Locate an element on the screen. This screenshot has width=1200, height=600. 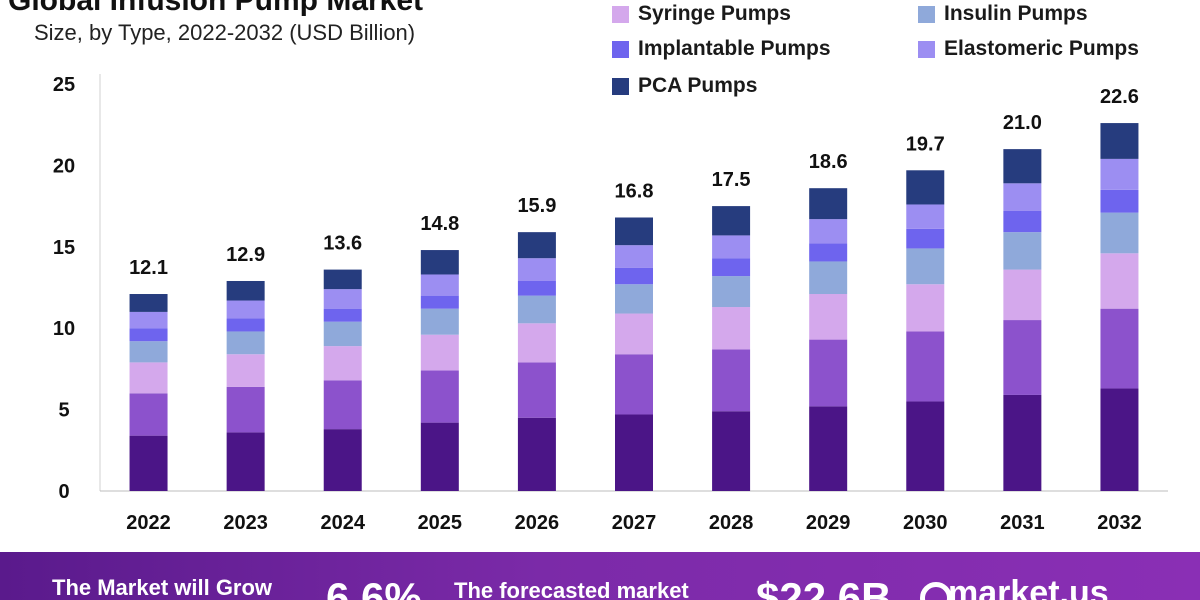
x-tick-label: 2027 is located at coordinates (634, 523).